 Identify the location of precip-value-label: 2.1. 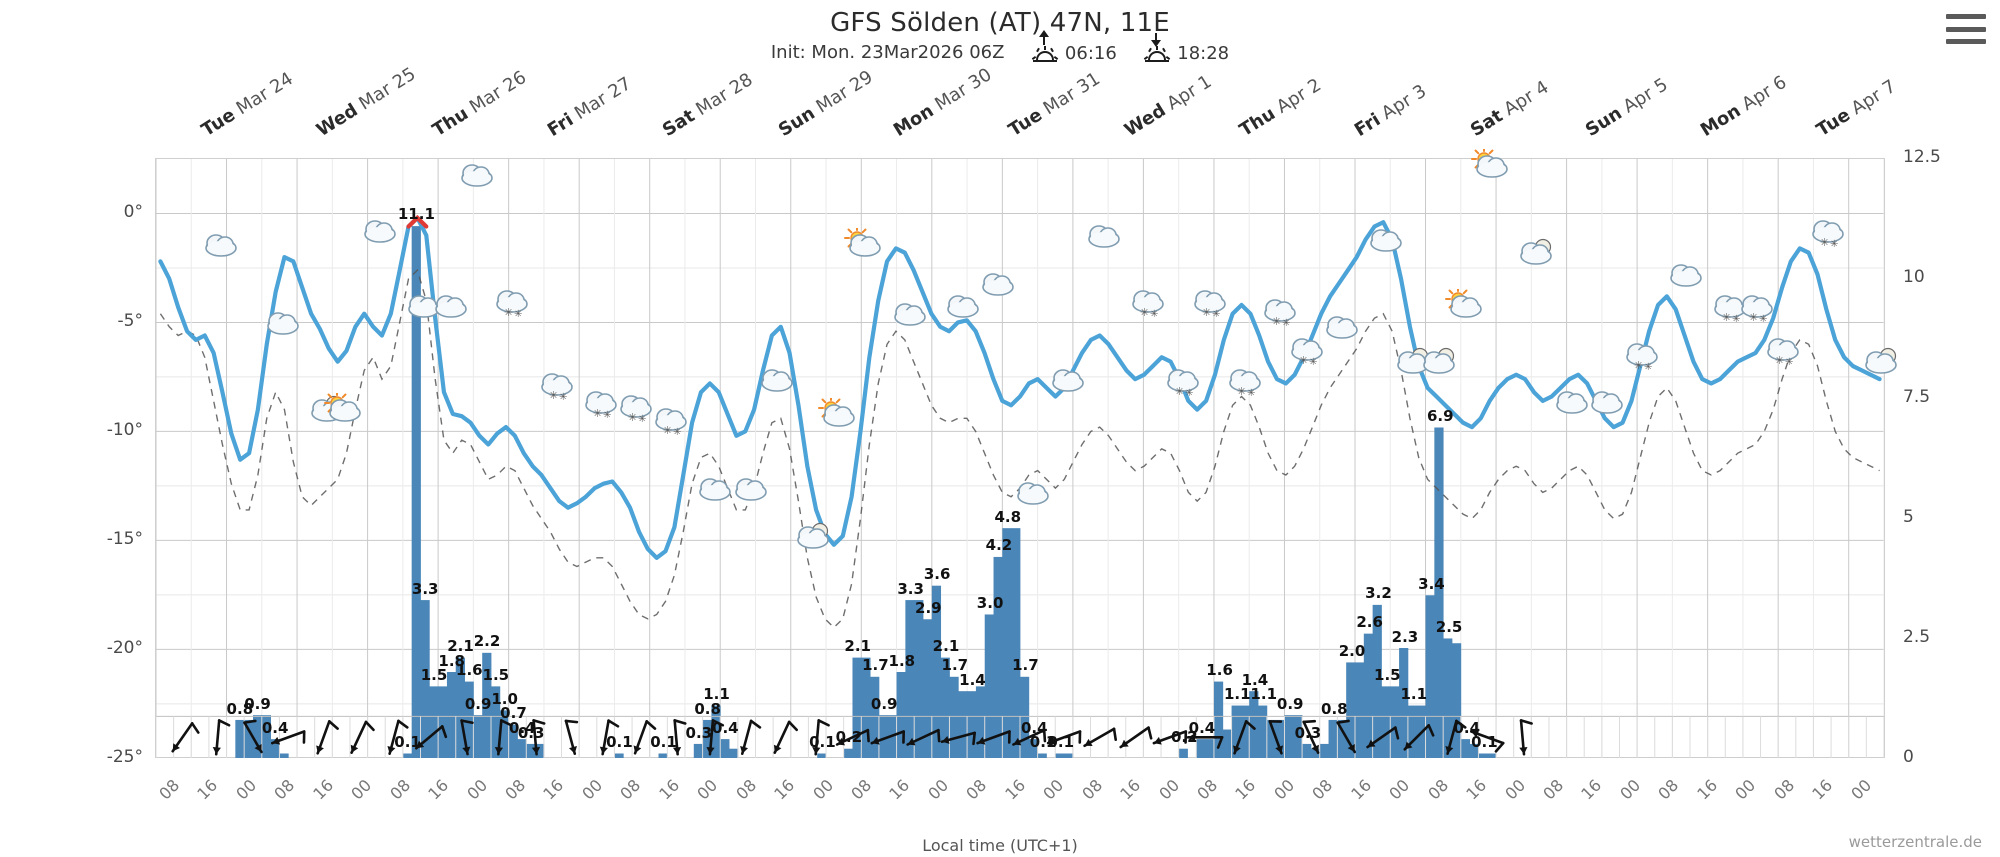
(857, 646).